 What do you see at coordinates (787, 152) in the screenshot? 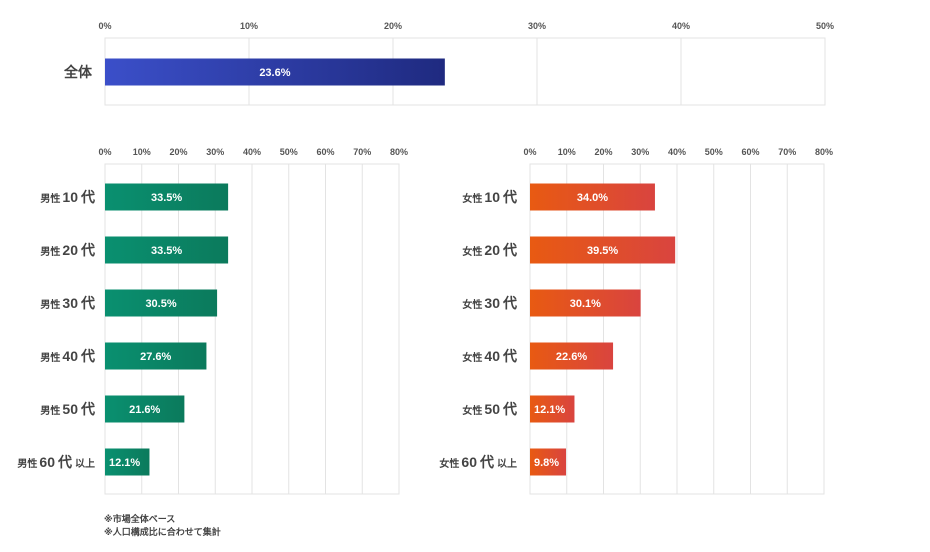
I see `female-tick-label: 70%` at bounding box center [787, 152].